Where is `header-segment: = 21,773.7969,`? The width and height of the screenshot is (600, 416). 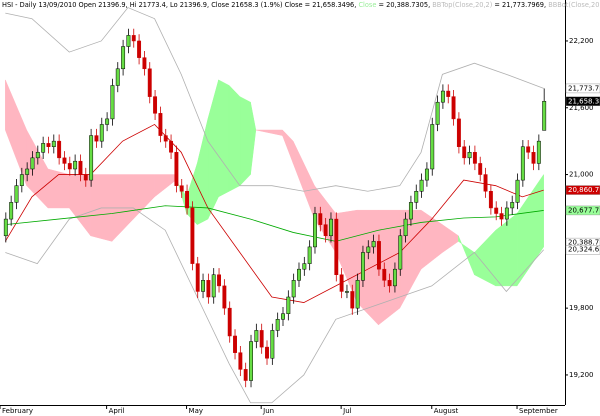 header-segment: = 21,773.7969, is located at coordinates (520, 5).